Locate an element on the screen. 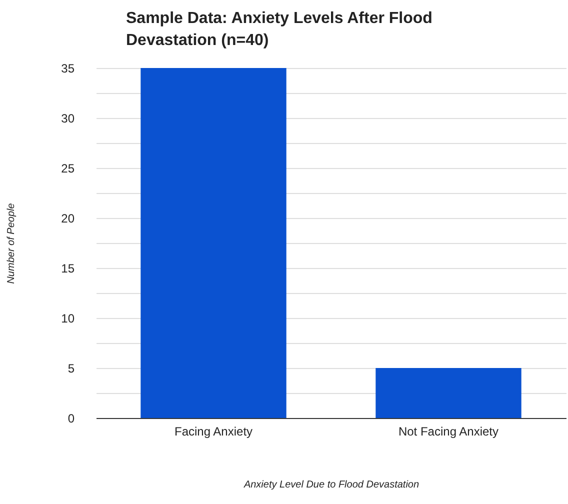 The height and width of the screenshot is (504, 568). y-tick-label: 20 is located at coordinates (68, 219).